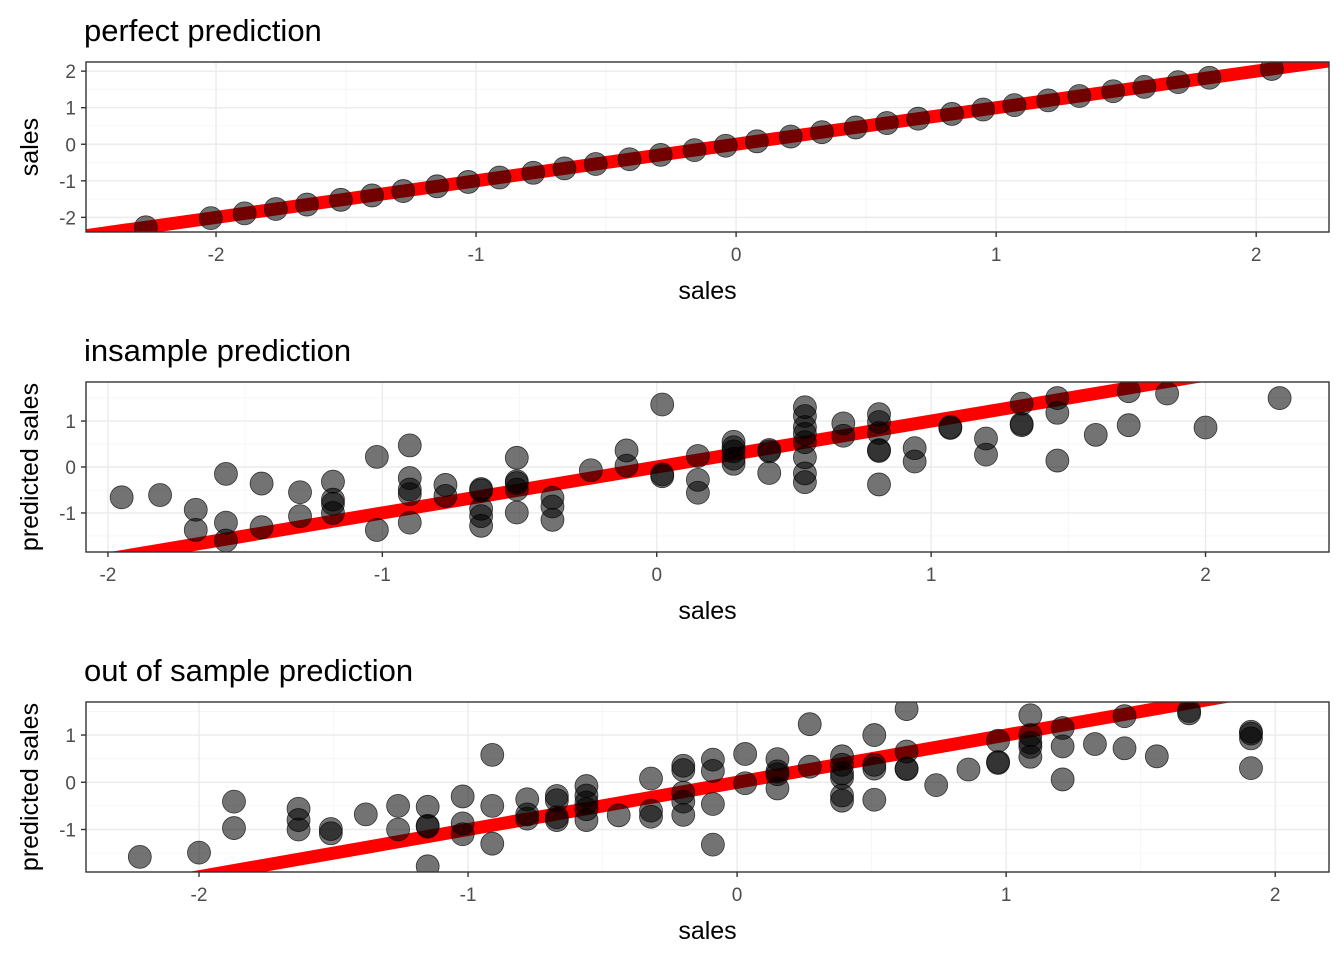  Describe the element at coordinates (382, 575) in the screenshot. I see `chart-1-x-tick-label: -1` at that location.